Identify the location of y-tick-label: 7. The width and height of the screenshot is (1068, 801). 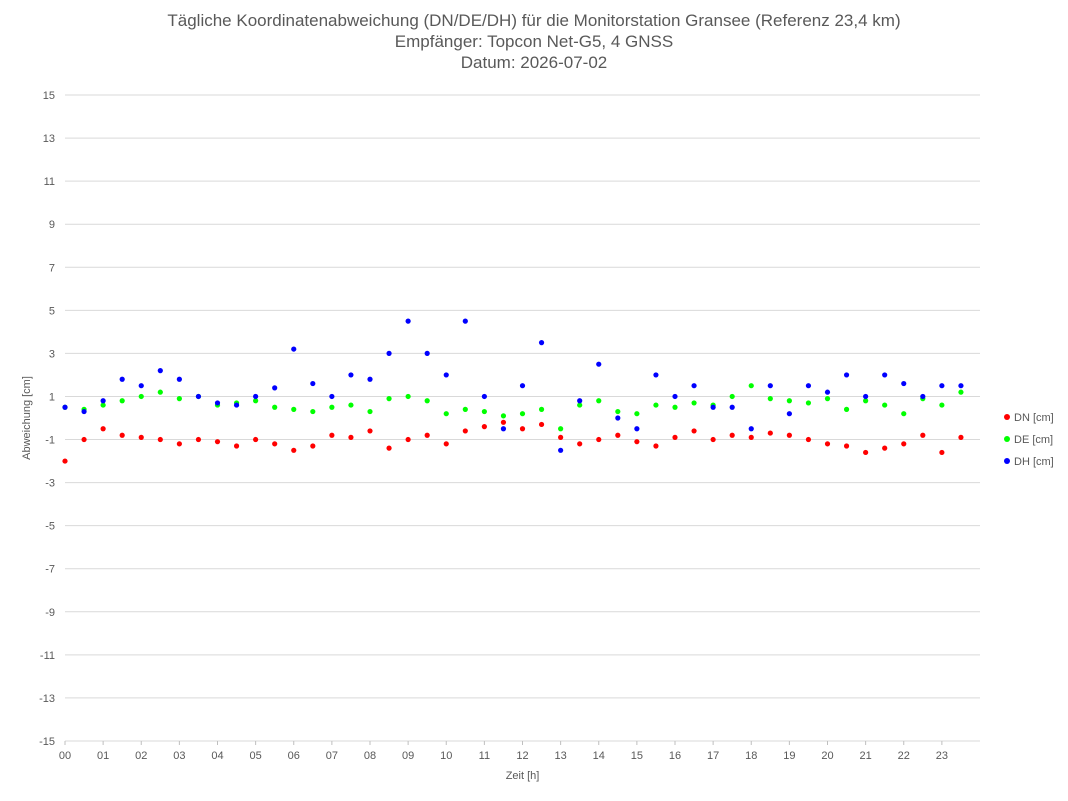
(52, 268).